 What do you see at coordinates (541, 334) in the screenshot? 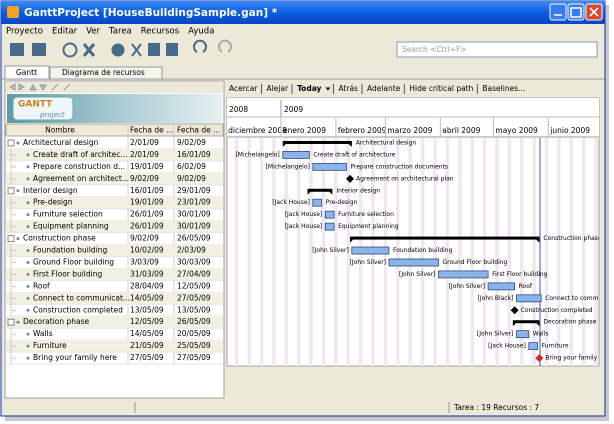
I see `bar-label: Walls` at bounding box center [541, 334].